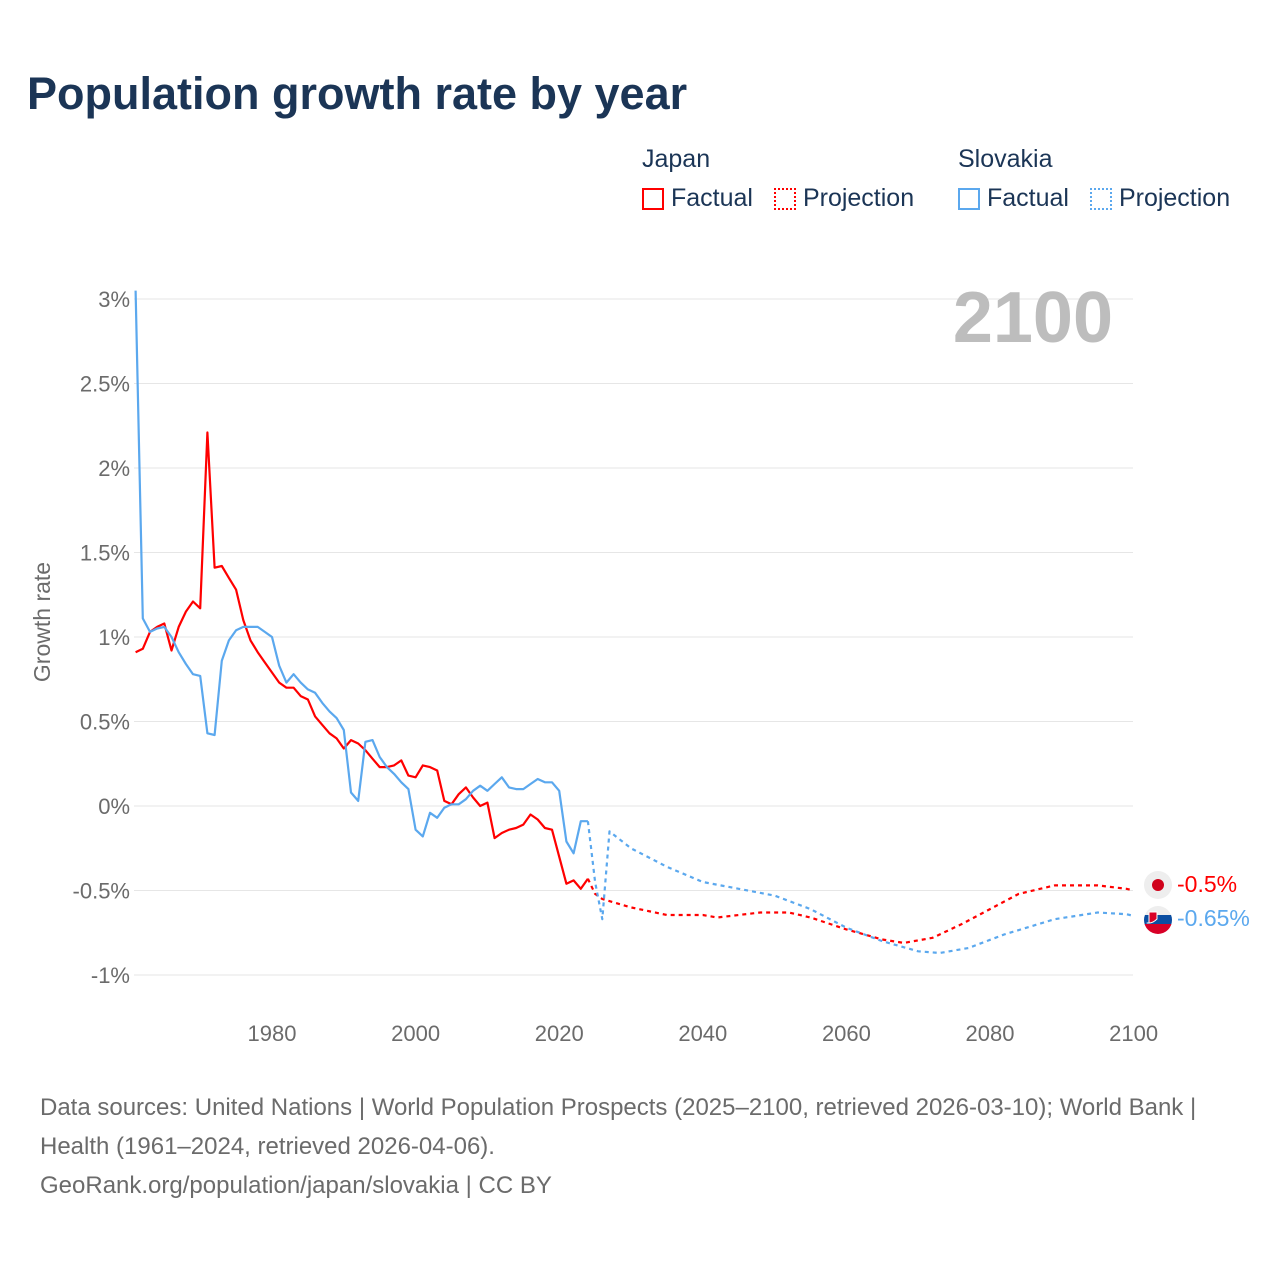 The width and height of the screenshot is (1280, 1280). What do you see at coordinates (1158, 885) in the screenshot?
I see `japan-flag-icon` at bounding box center [1158, 885].